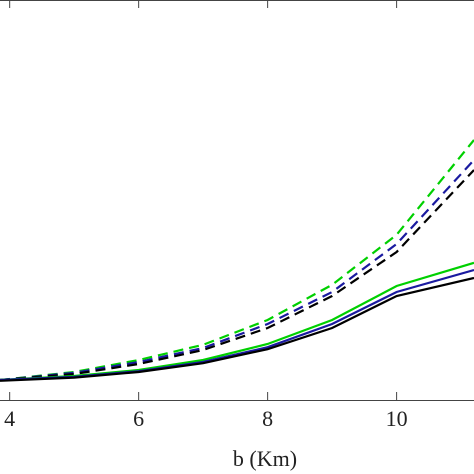 The width and height of the screenshot is (474, 474). Describe the element at coordinates (267, 418) in the screenshot. I see `x-tick-label: 8` at that location.